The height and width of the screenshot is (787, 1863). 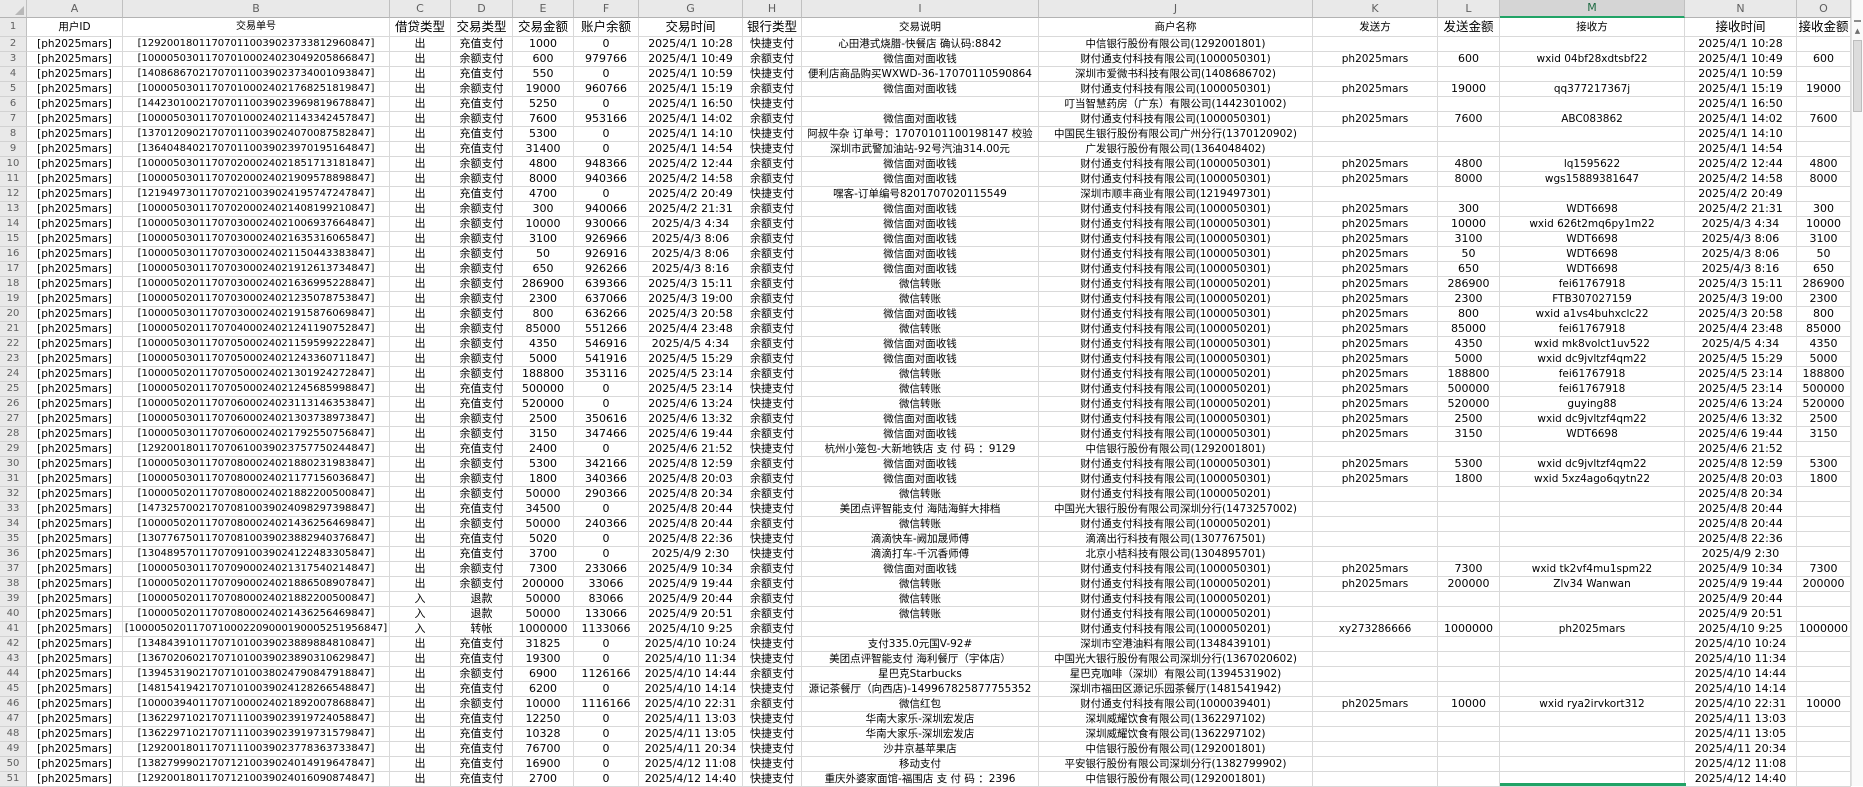 What do you see at coordinates (420, 599) in the screenshot?
I see `cell-C: 入` at bounding box center [420, 599].